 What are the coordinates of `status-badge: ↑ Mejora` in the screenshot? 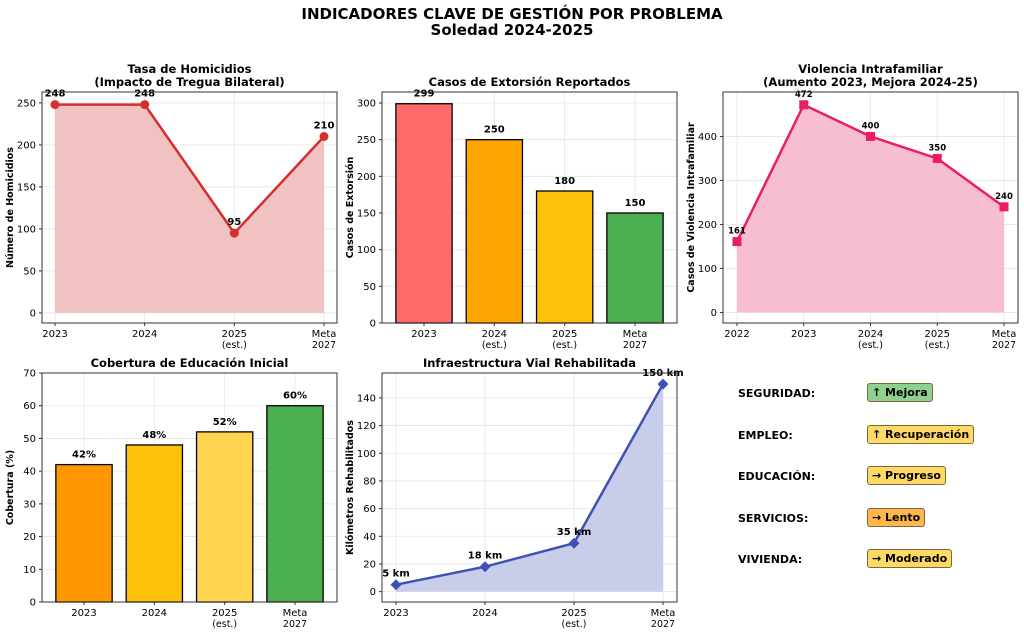 It's located at (900, 392).